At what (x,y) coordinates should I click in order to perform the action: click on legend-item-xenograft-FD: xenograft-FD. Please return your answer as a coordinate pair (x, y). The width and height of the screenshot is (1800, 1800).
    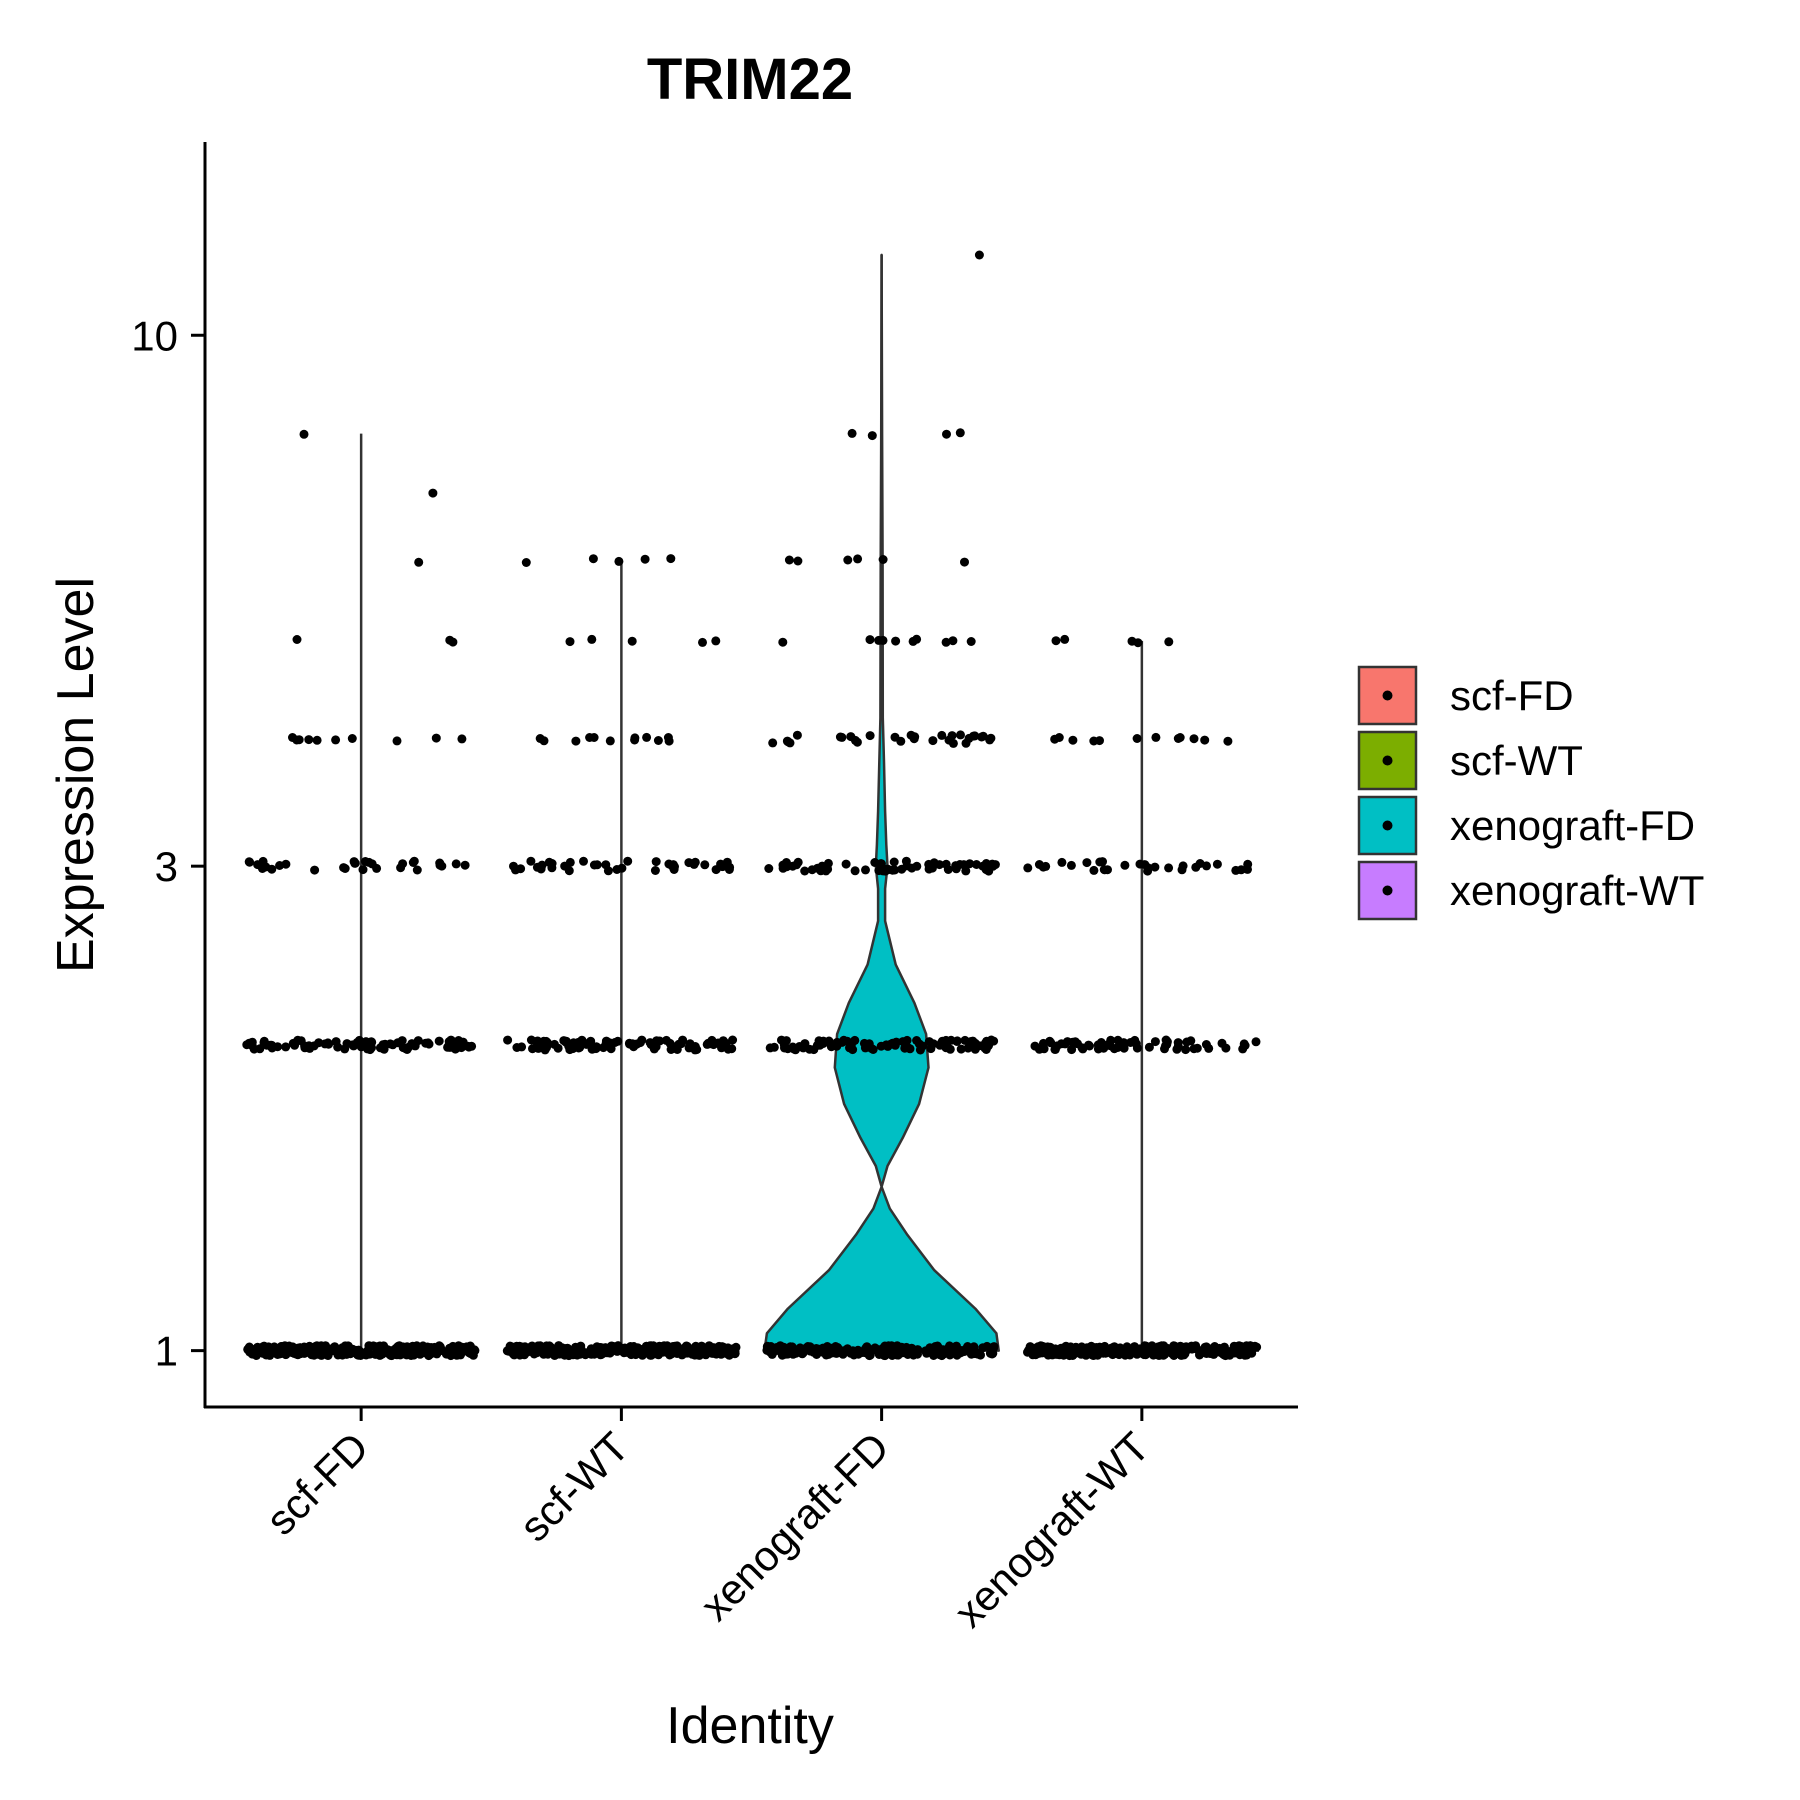
    Looking at the image, I should click on (1526, 825).